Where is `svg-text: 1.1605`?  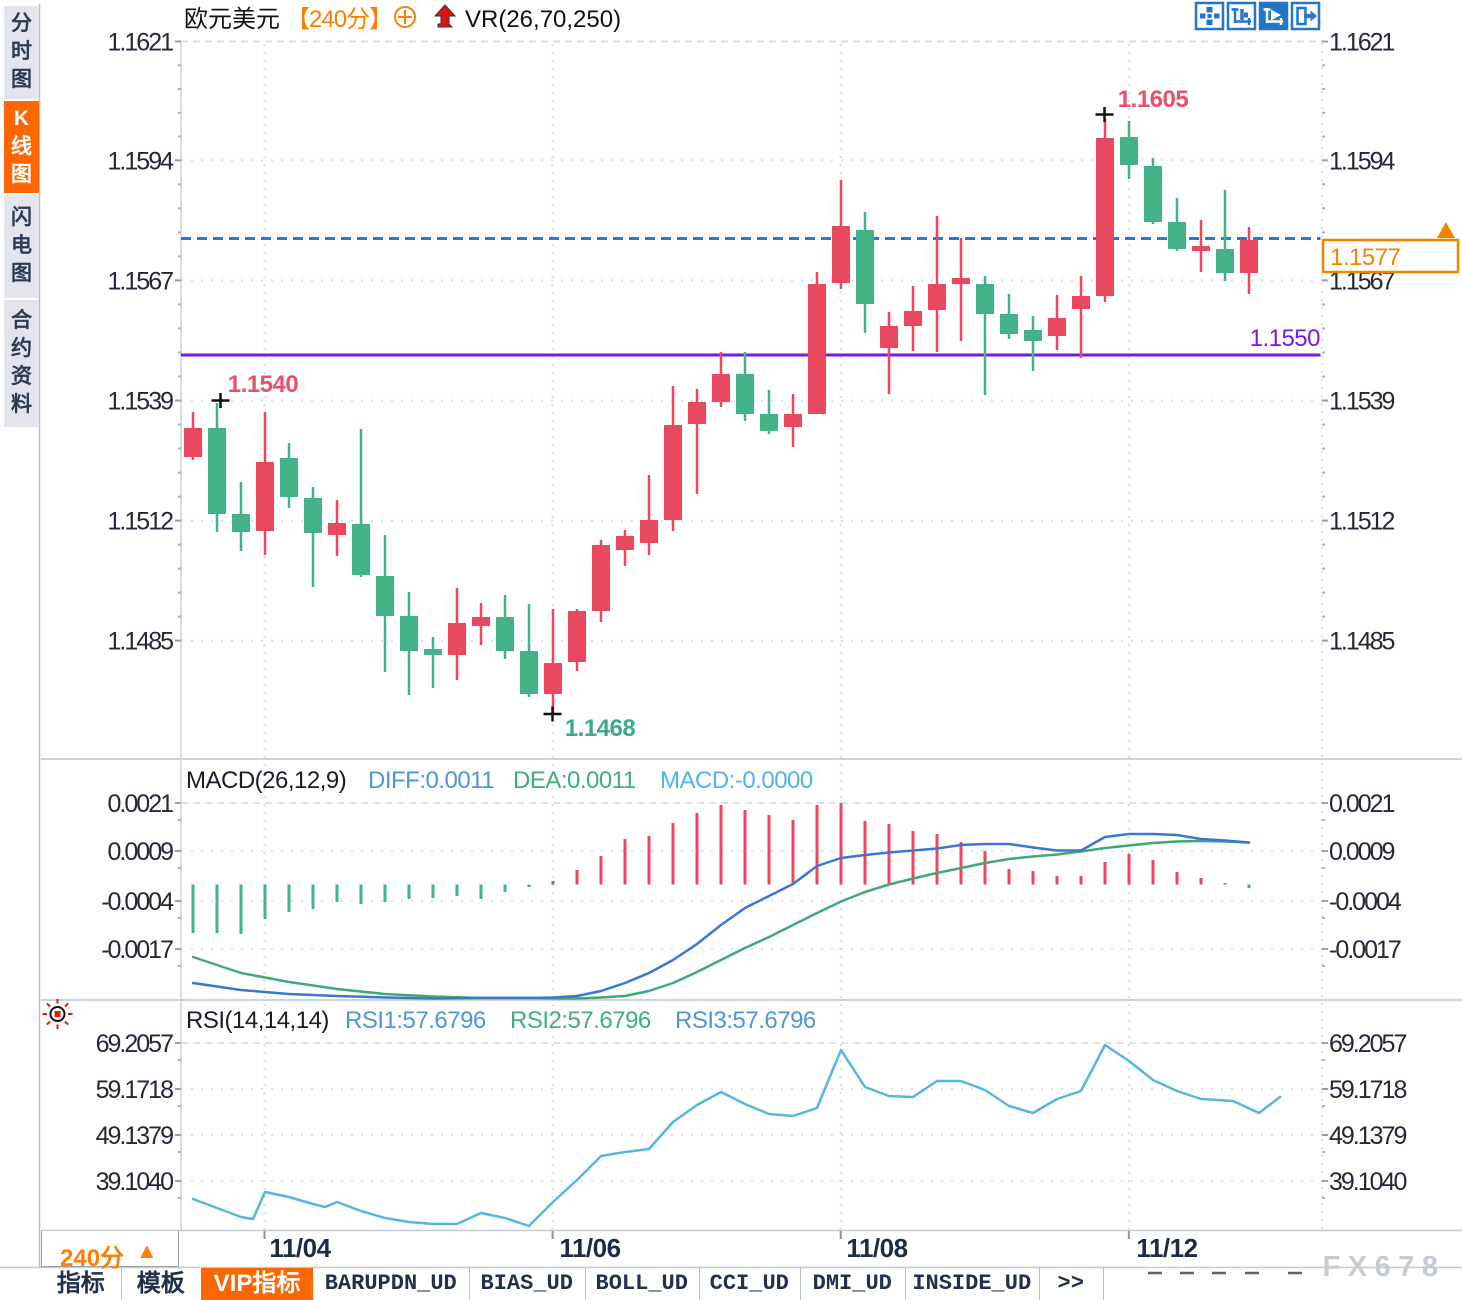 svg-text: 1.1605 is located at coordinates (1153, 99).